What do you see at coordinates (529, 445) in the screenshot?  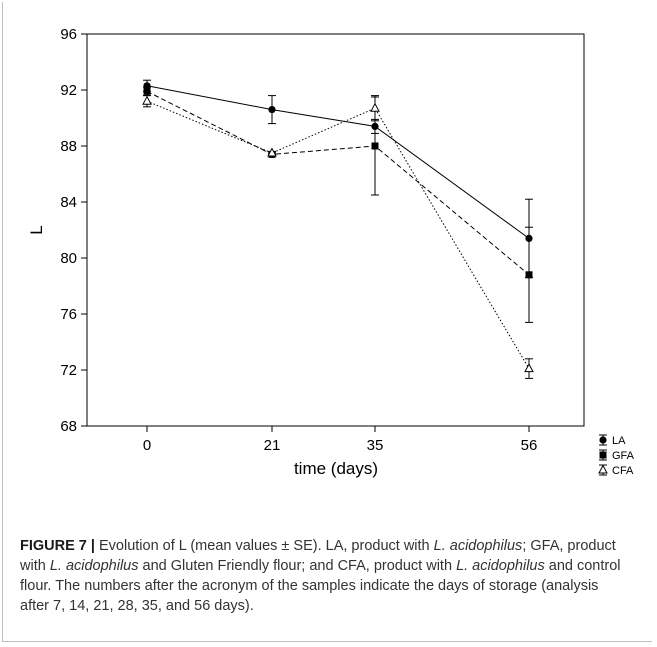 I see `x-tick-label: 56` at bounding box center [529, 445].